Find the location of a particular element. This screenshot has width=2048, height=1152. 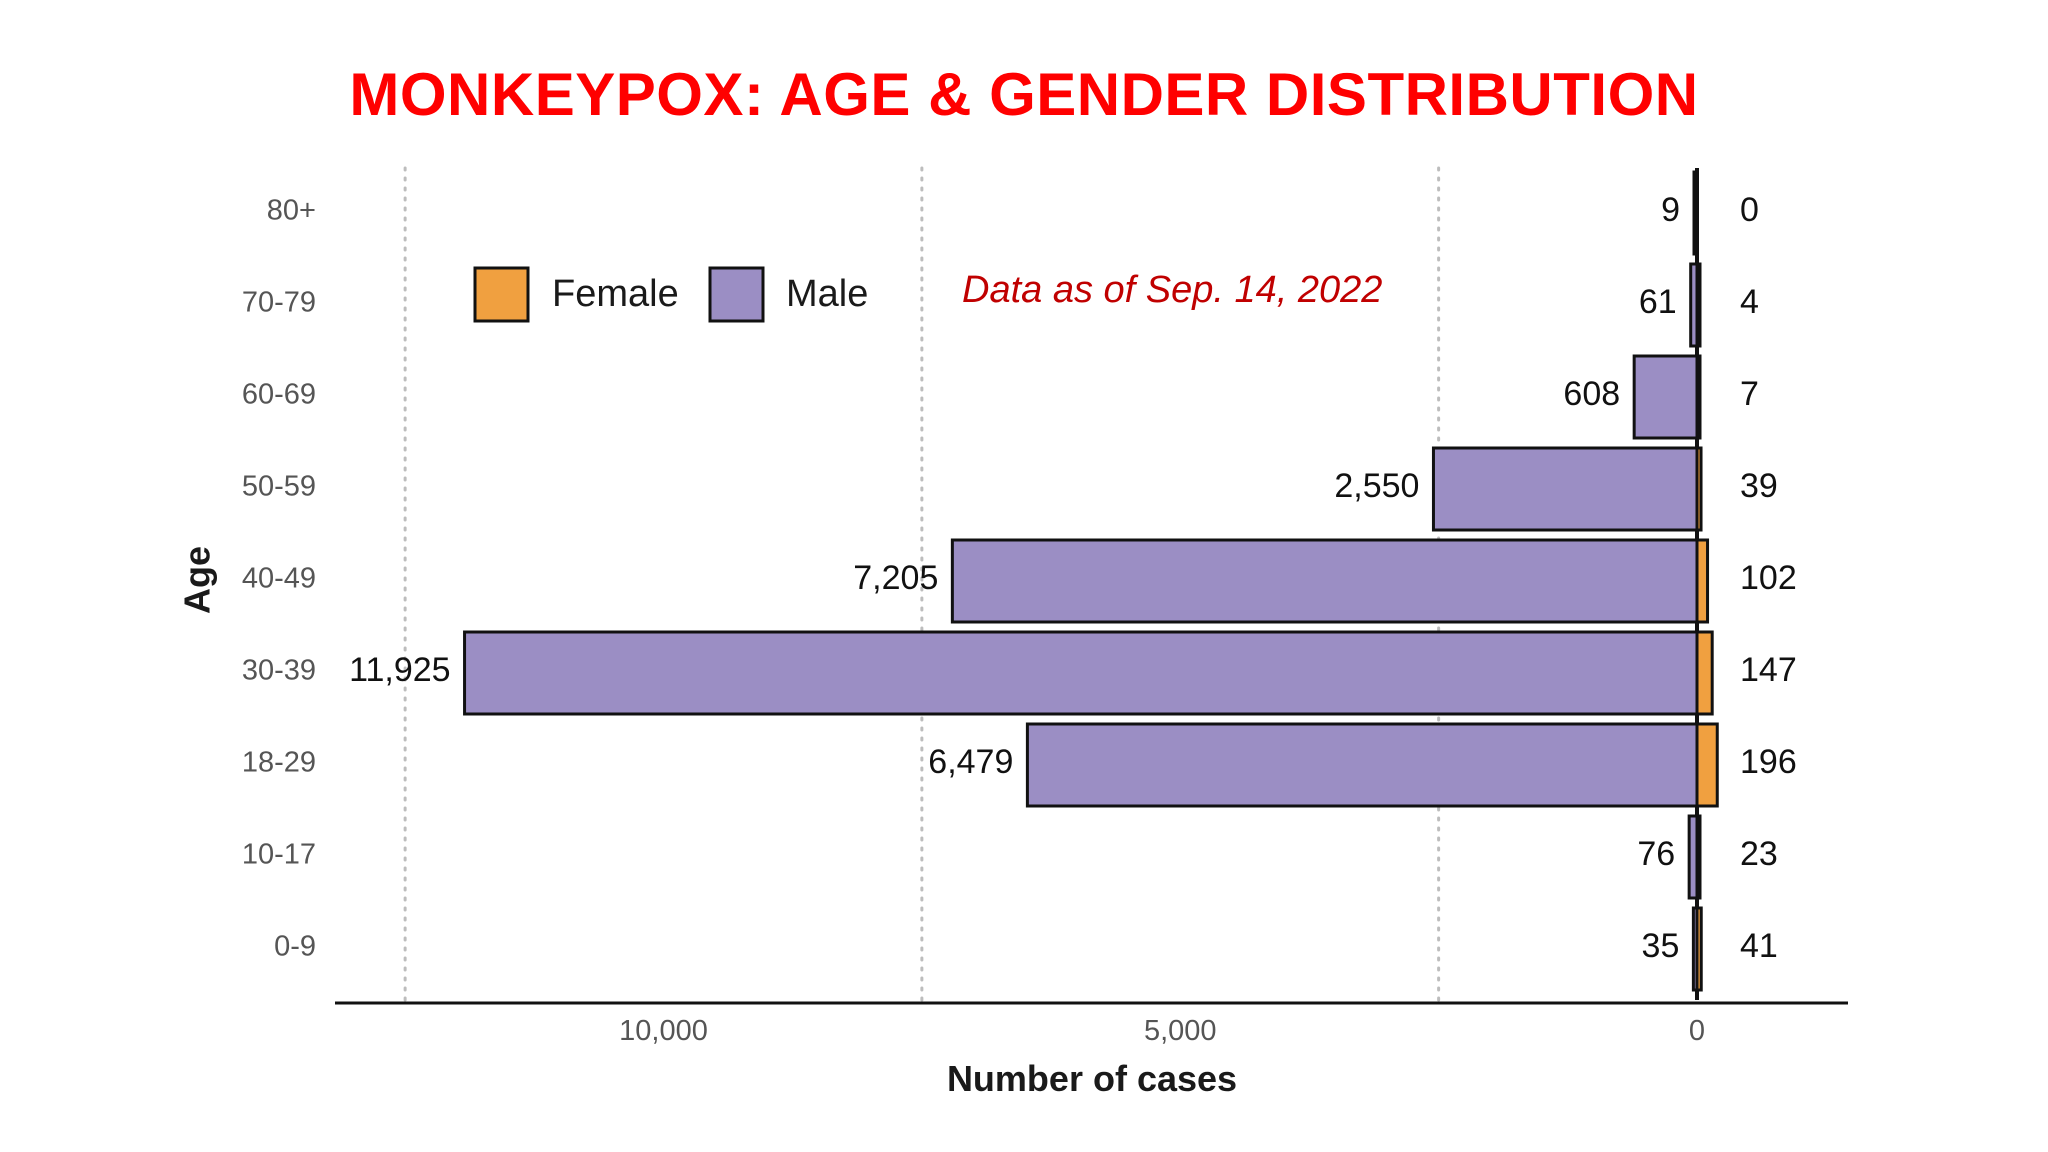

female-value-label: 23 is located at coordinates (1759, 854).